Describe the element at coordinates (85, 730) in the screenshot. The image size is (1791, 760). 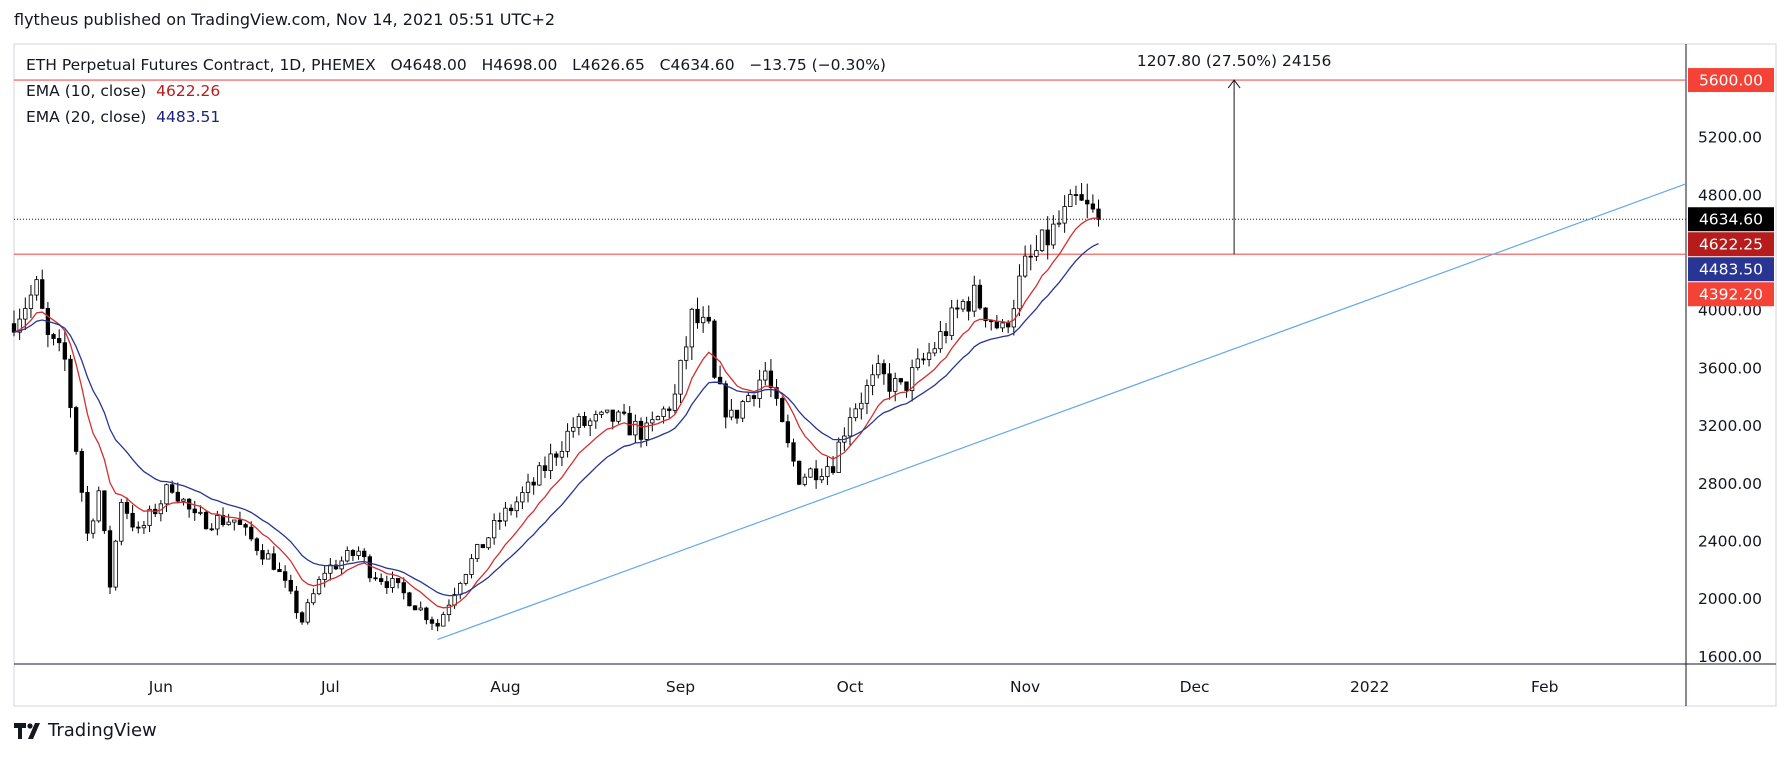
I see `tradingview-logo: TradingView` at that location.